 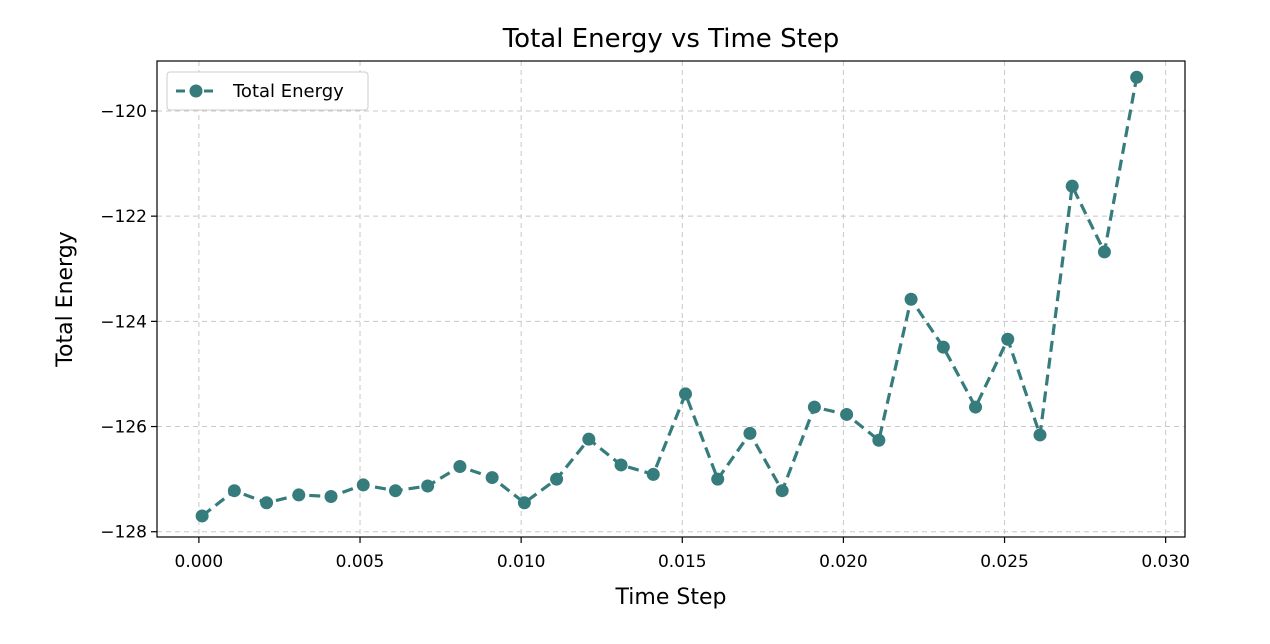 I want to click on y-tick-label: −120, so click(x=123, y=112).